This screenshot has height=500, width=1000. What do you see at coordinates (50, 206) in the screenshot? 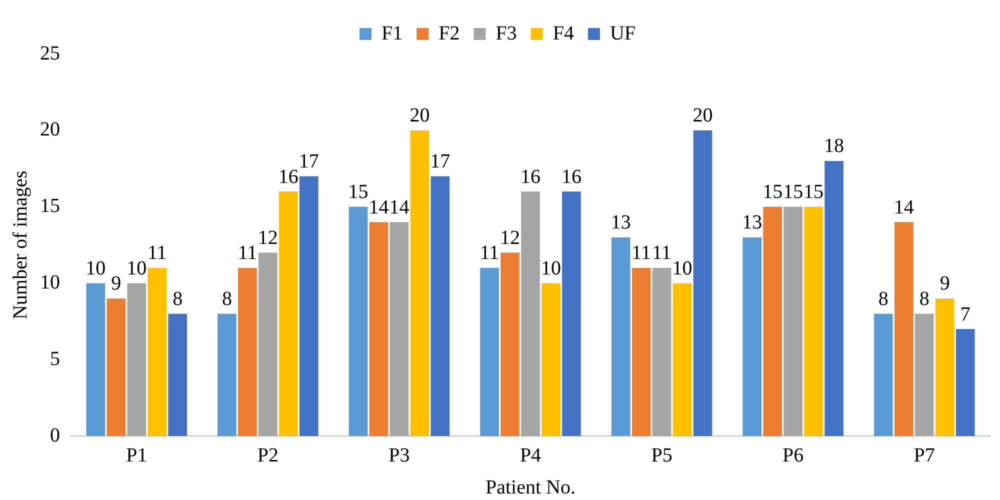
I see `y-tick-label: 15` at bounding box center [50, 206].